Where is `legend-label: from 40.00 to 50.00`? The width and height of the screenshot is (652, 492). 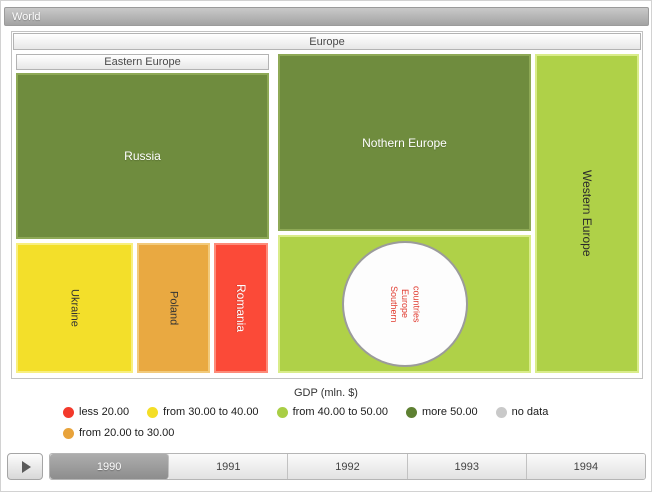
legend-label: from 40.00 to 50.00 is located at coordinates (340, 412).